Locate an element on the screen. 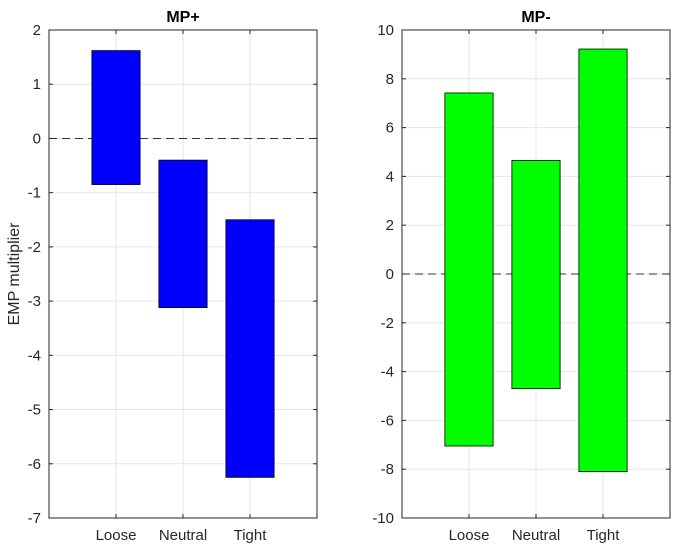 The width and height of the screenshot is (674, 552). panel-mp-plus-x-tick-label-loose: Loose is located at coordinates (116, 535).